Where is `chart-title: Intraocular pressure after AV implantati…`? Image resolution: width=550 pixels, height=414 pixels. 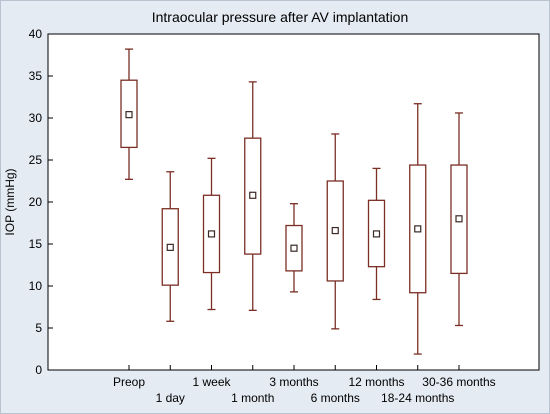
chart-title: Intraocular pressure after AV implantati… is located at coordinates (280, 17).